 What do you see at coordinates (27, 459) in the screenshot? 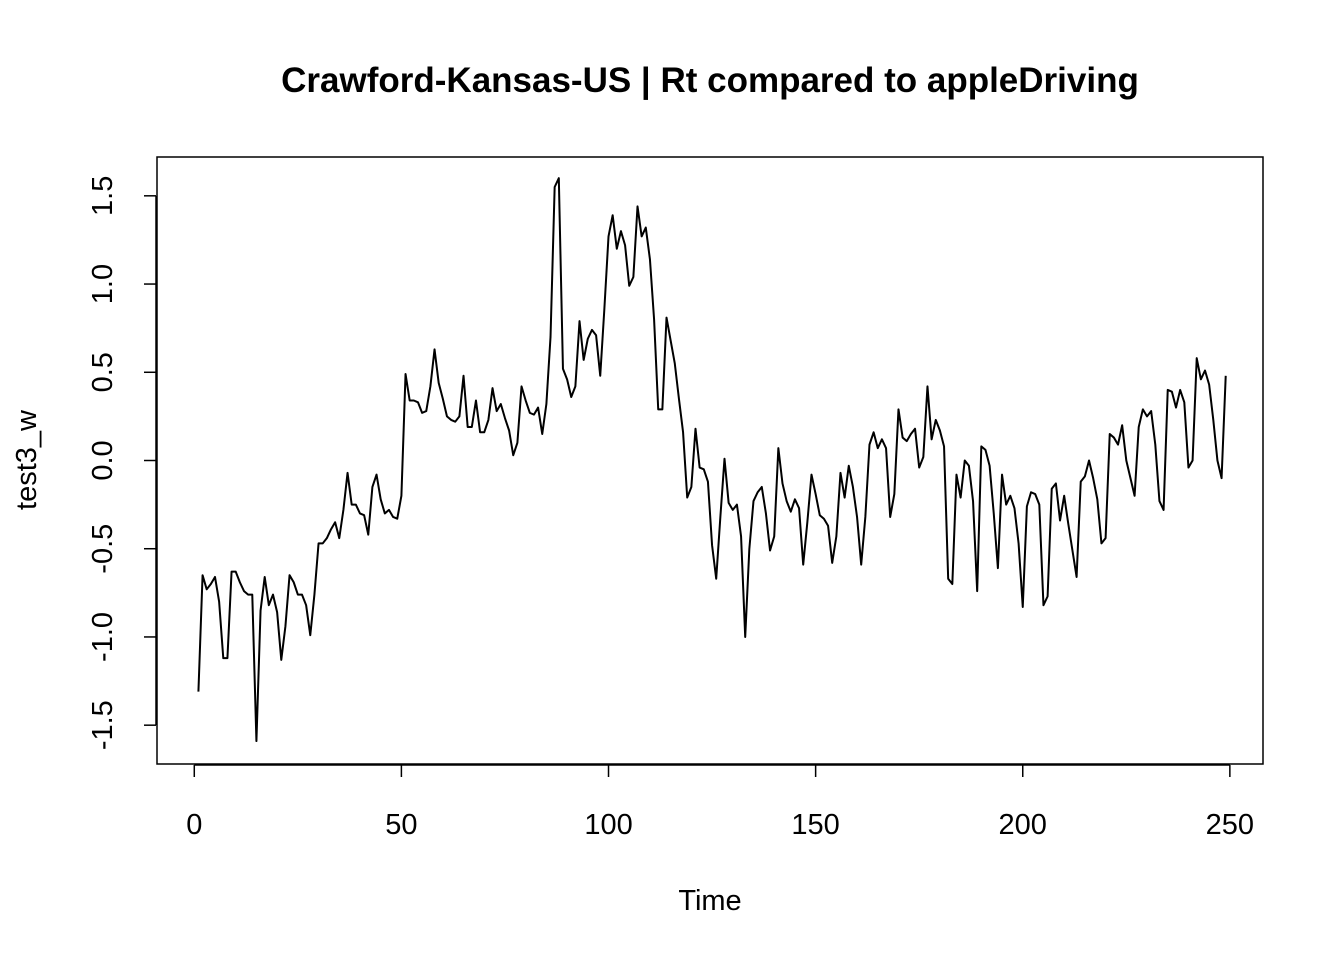
I see `y-axis-label: test3_w` at bounding box center [27, 459].